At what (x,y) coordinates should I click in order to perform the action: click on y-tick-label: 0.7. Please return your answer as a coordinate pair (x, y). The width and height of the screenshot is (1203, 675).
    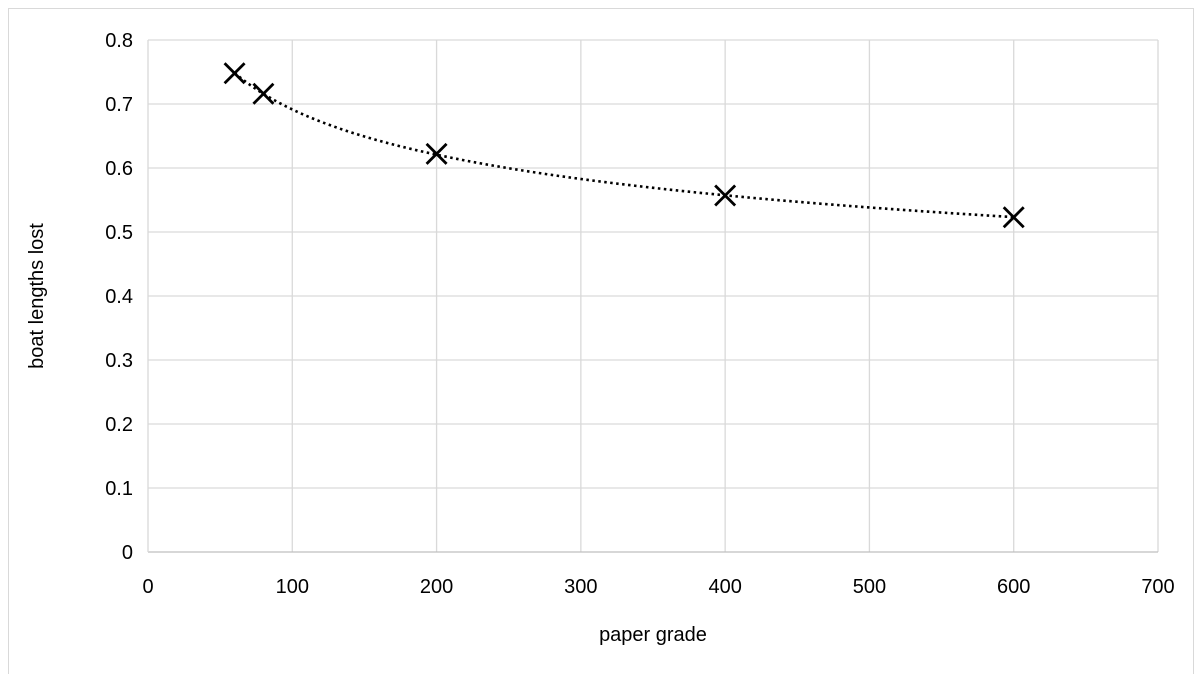
    Looking at the image, I should click on (119, 105).